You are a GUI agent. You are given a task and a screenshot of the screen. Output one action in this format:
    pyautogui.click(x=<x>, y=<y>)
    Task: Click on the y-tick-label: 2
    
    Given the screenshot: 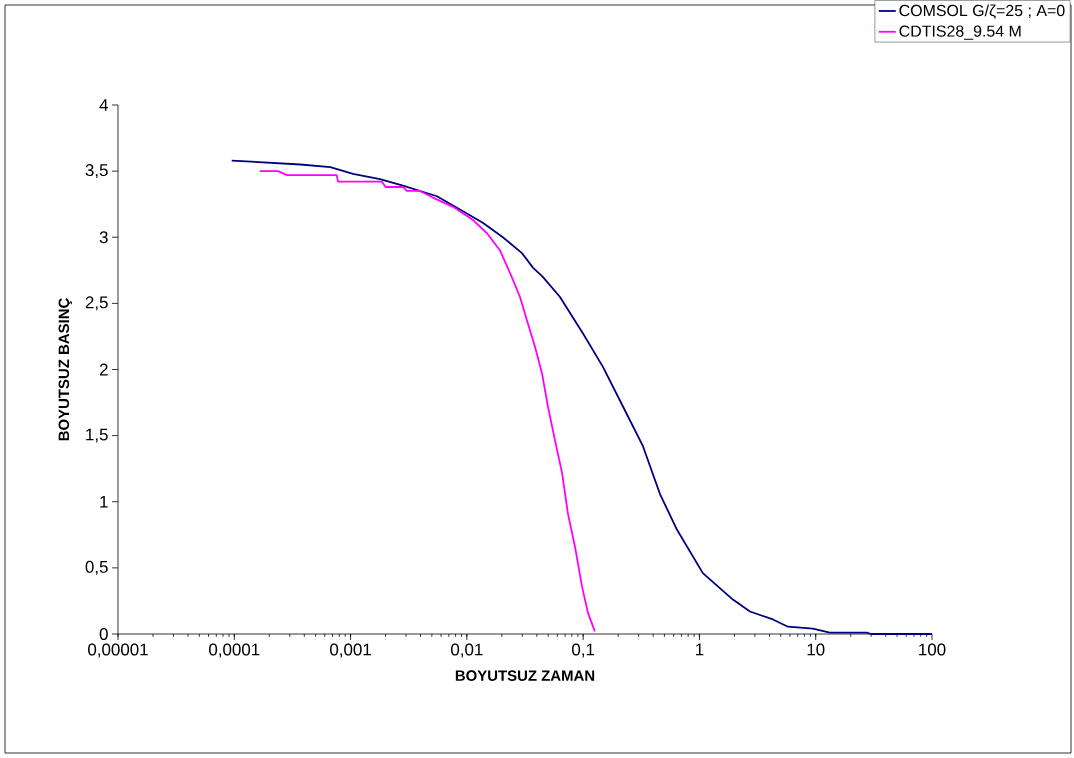 What is the action you would take?
    pyautogui.click(x=103, y=369)
    